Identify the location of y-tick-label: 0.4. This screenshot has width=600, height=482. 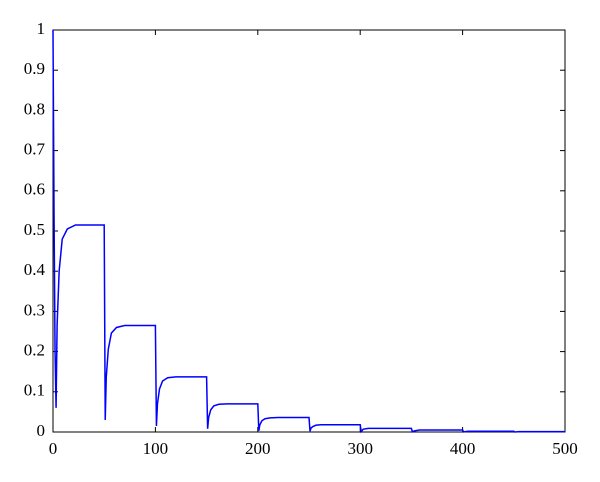
(35, 269).